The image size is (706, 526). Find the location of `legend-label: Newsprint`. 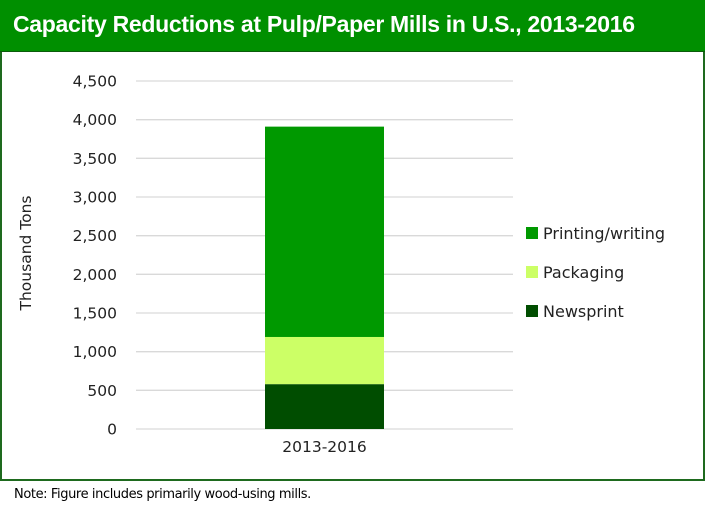

legend-label: Newsprint is located at coordinates (583, 311).